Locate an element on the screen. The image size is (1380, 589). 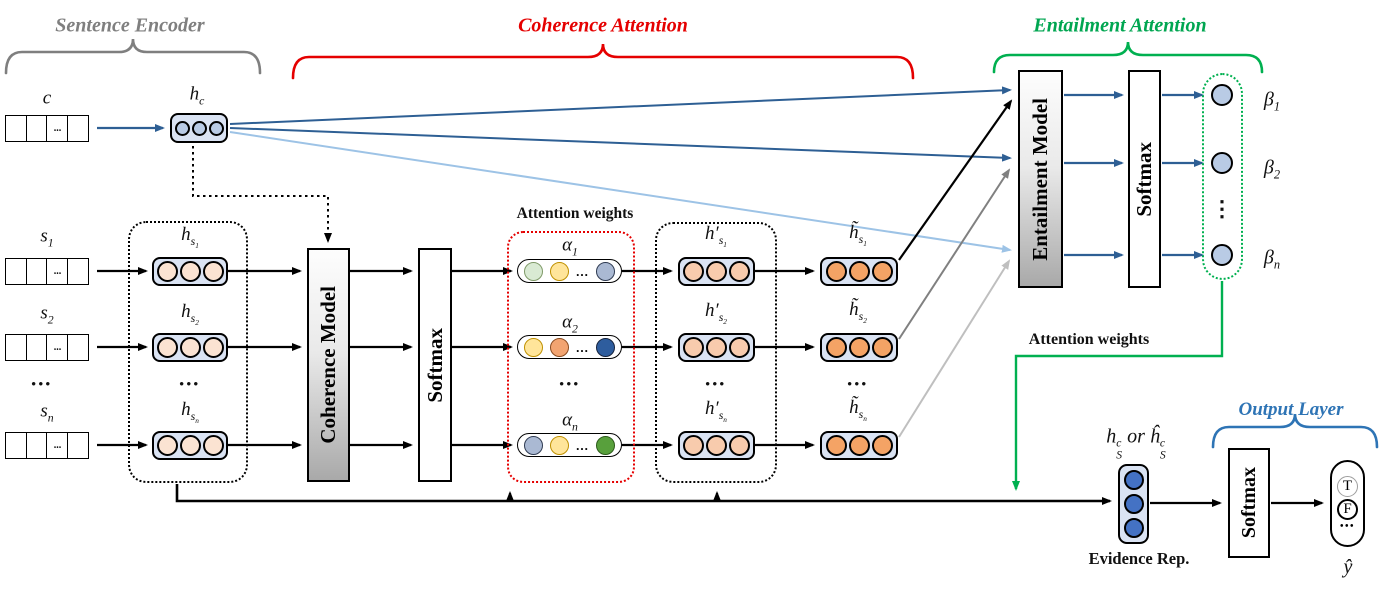
coherence-softmax-block: Softmax is located at coordinates (435, 365).